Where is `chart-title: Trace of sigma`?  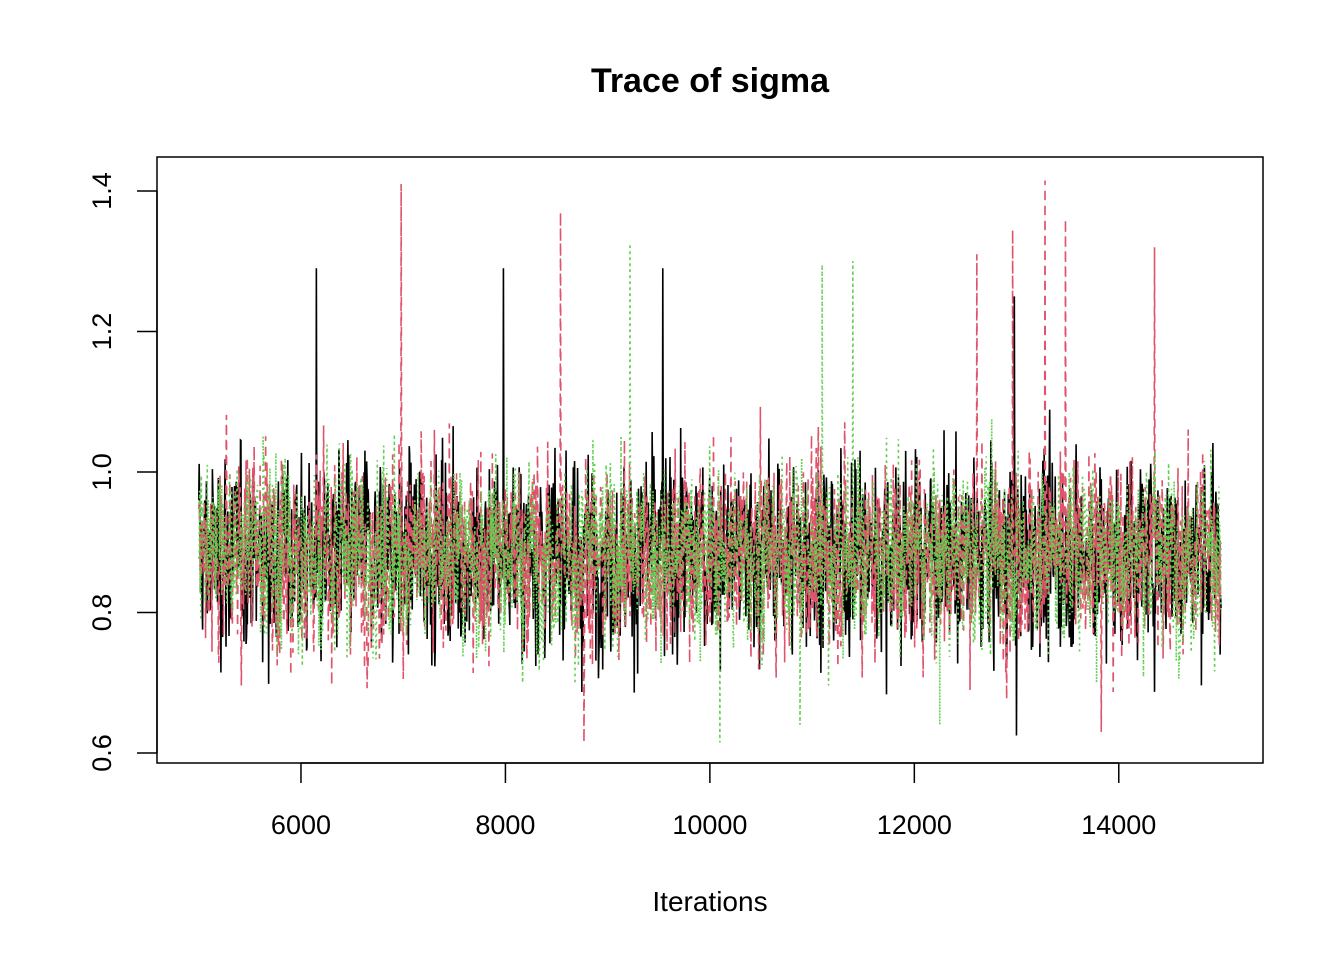
chart-title: Trace of sigma is located at coordinates (710, 81).